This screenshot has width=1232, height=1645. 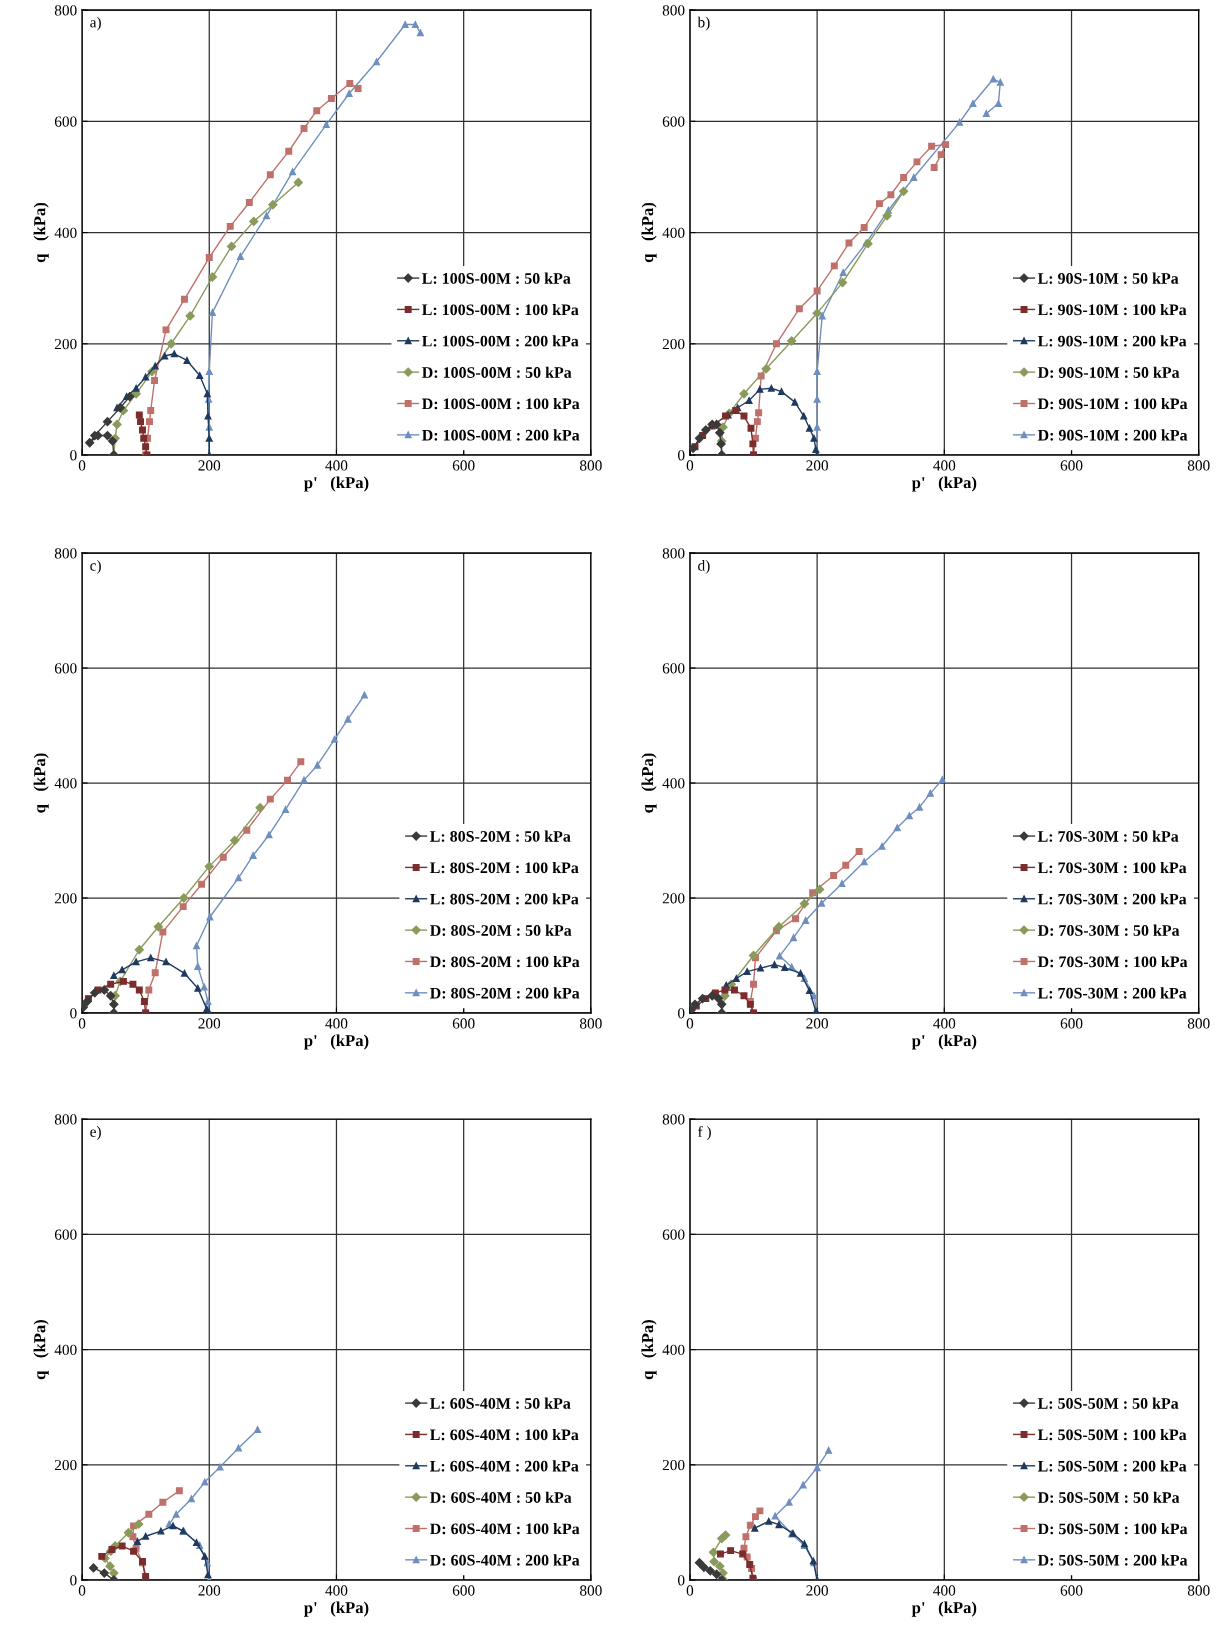 I want to click on legend-label: L: 100S-00M : 200 kPa, so click(x=500, y=341).